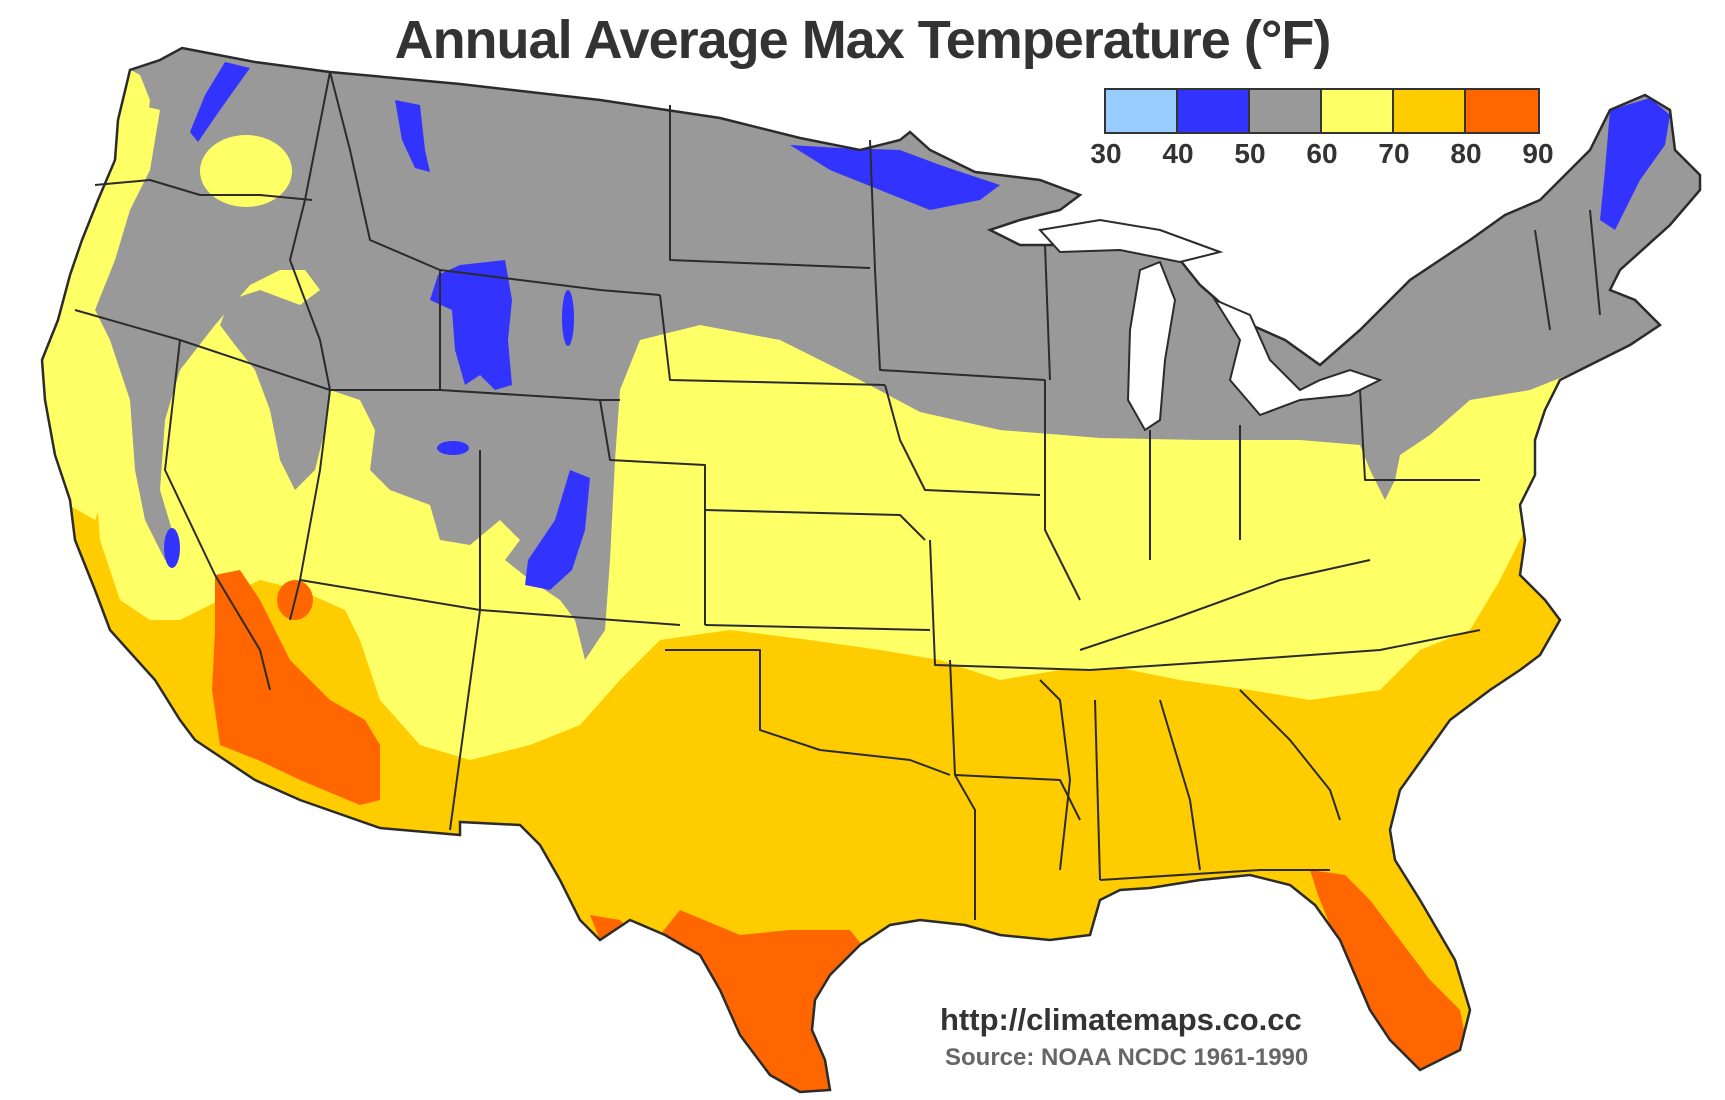 This screenshot has width=1725, height=1100. I want to click on state-line-ky-tn, so click(1225, 605).